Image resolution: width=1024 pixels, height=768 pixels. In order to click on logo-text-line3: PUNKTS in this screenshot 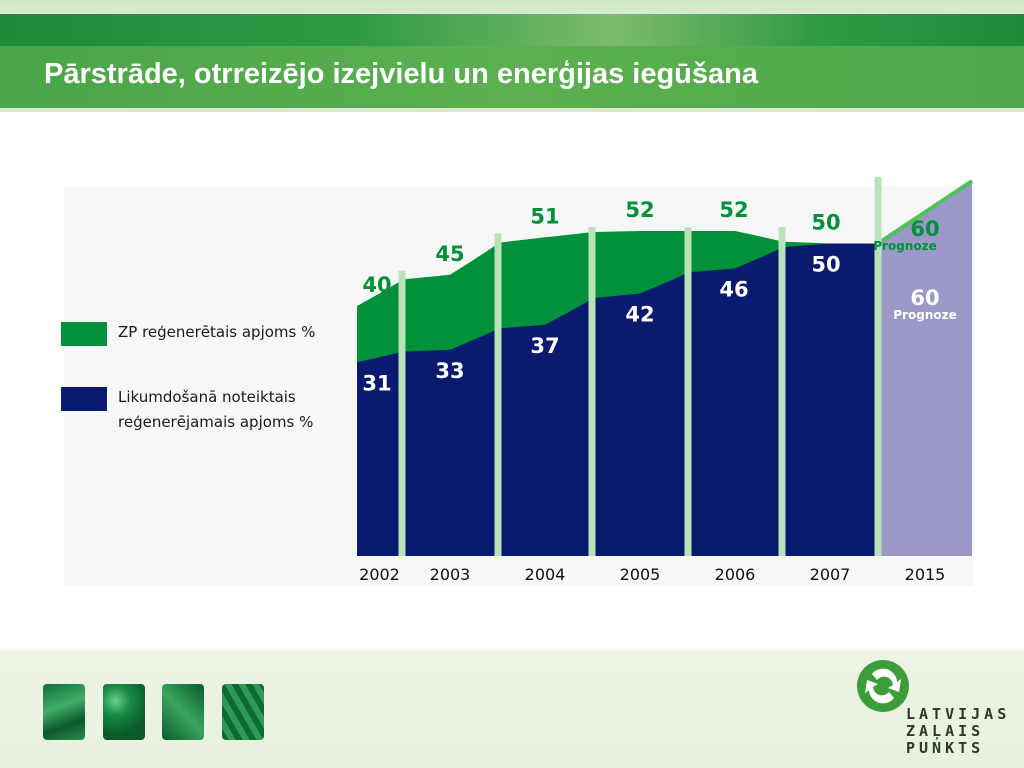, I will do `click(945, 748)`.